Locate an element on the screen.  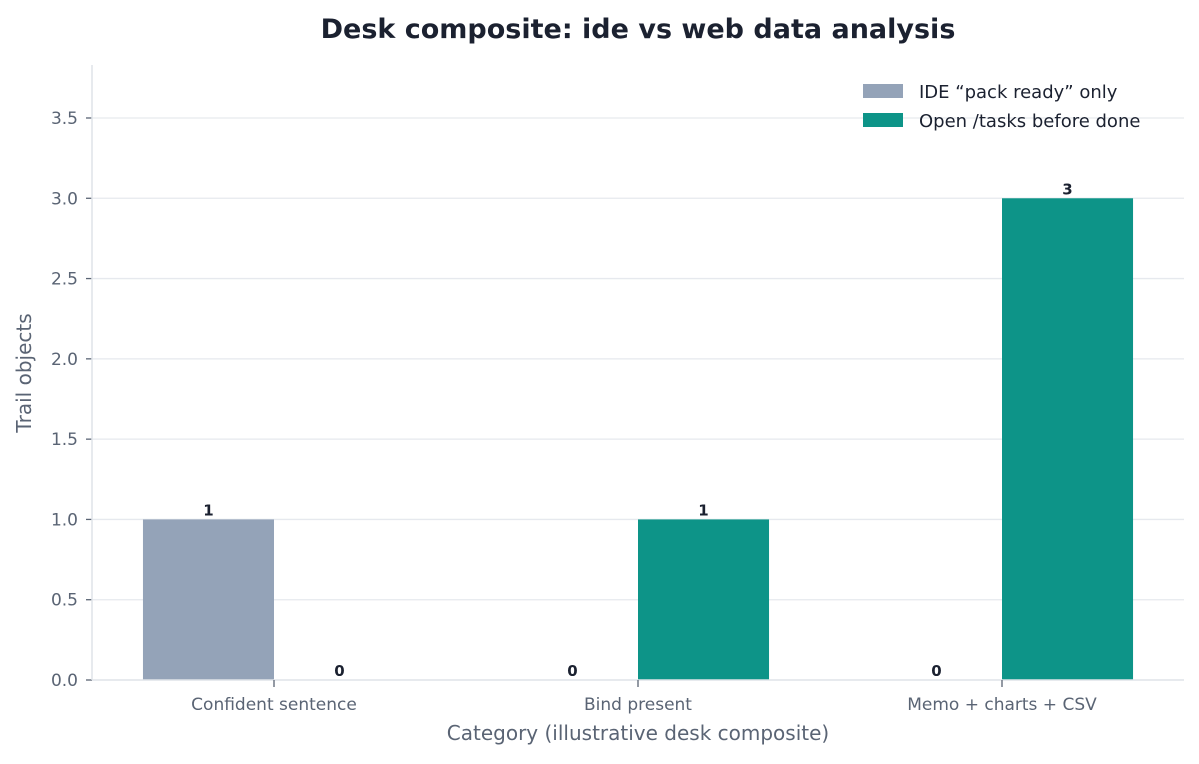
x-tick-label: Memo + charts + CSV is located at coordinates (1002, 705).